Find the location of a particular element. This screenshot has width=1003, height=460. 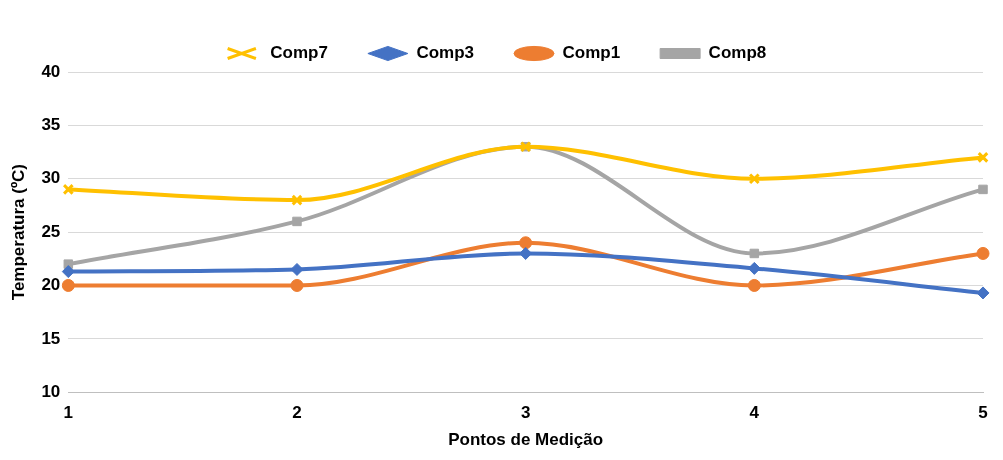

x-tick-label: 2 is located at coordinates (297, 413).